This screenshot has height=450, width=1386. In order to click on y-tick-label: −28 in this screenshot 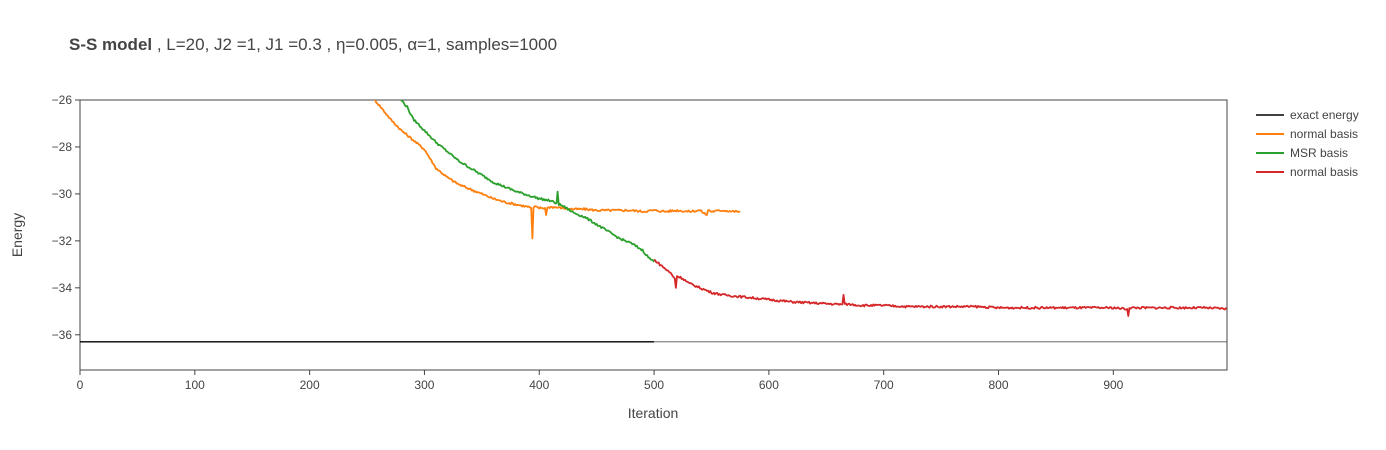, I will do `click(62, 147)`.